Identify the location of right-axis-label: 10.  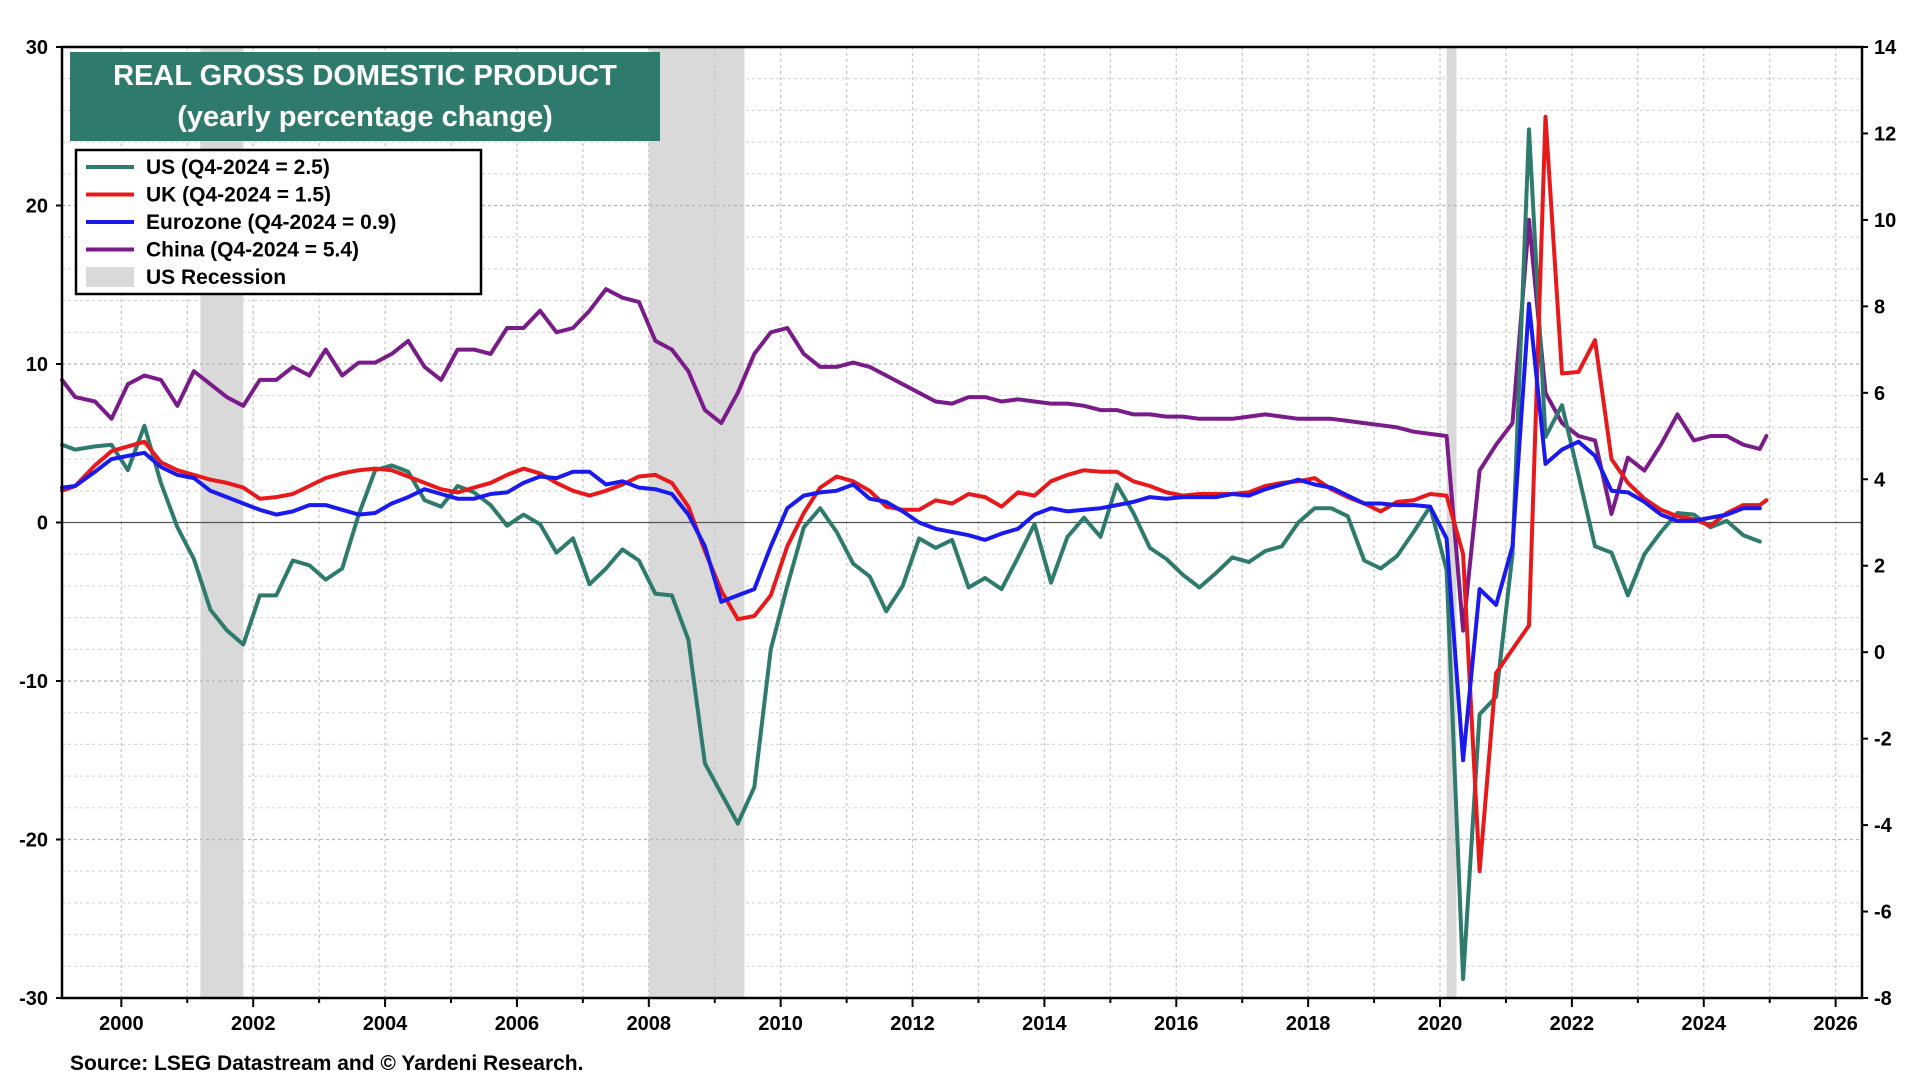
(1885, 221).